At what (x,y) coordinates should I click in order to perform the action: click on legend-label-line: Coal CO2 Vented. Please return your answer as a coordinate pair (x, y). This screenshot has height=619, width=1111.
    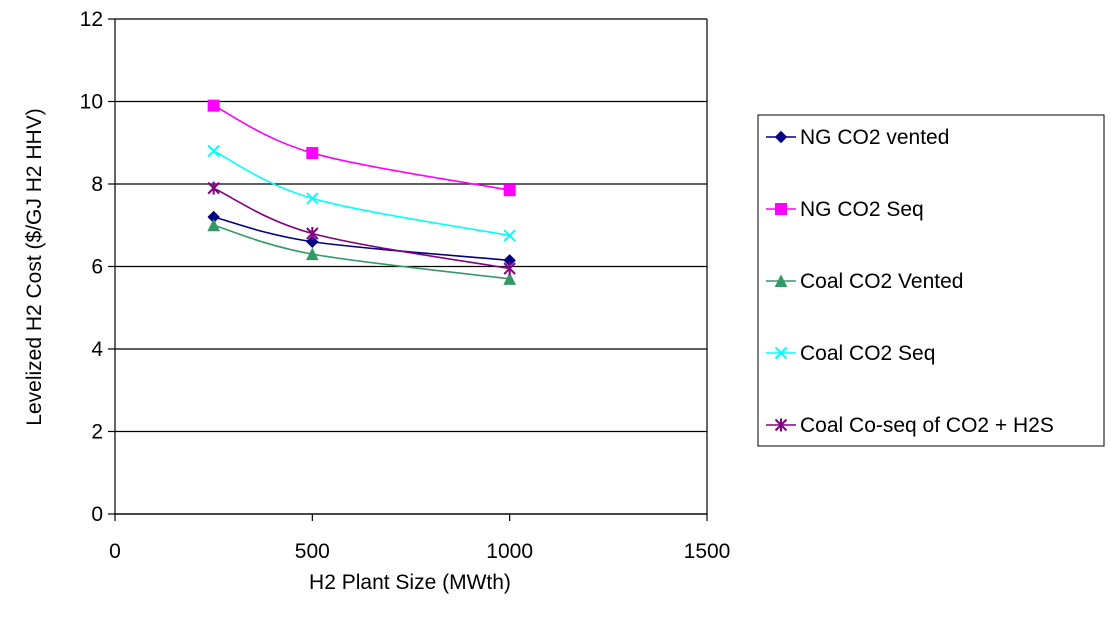
    Looking at the image, I should click on (881, 281).